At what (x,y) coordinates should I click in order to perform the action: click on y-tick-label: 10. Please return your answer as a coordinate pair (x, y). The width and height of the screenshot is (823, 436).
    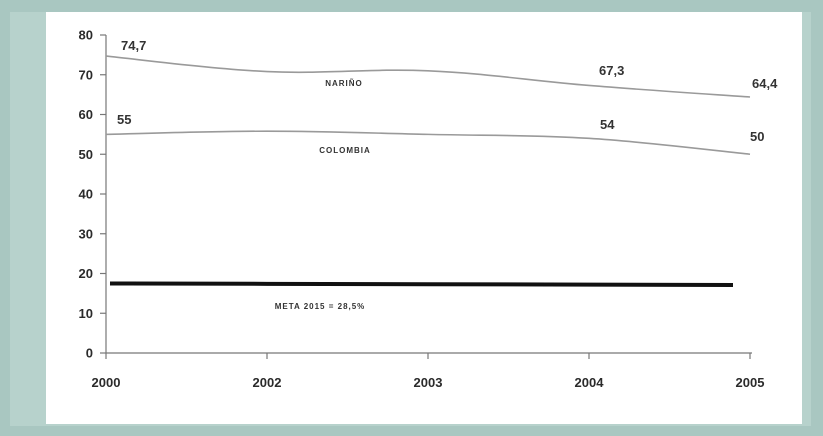
    Looking at the image, I should click on (86, 313).